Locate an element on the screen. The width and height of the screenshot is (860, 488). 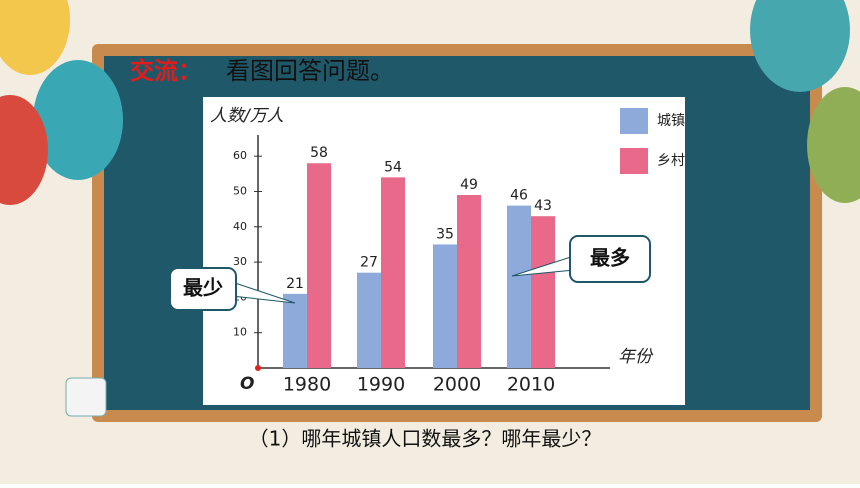
question: （1）哪年城镇人口数最多？哪年最少？ is located at coordinates (425, 439).